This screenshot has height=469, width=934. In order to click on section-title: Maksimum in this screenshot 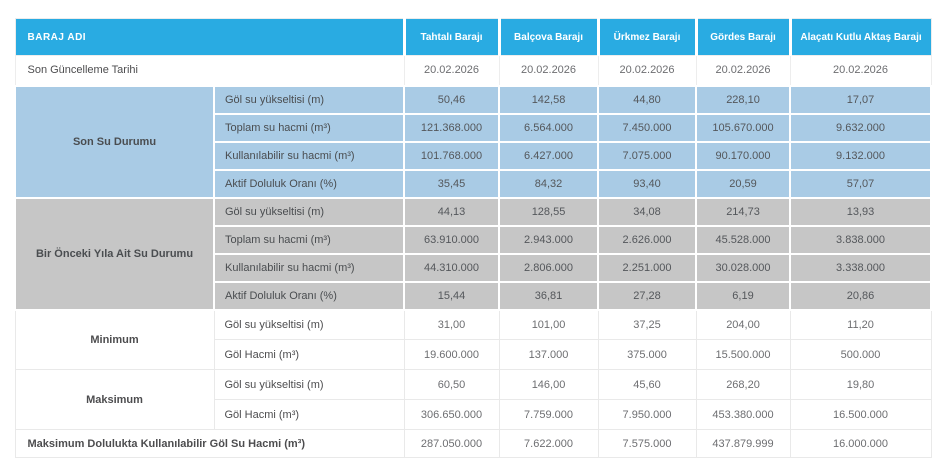, I will do `click(114, 399)`.